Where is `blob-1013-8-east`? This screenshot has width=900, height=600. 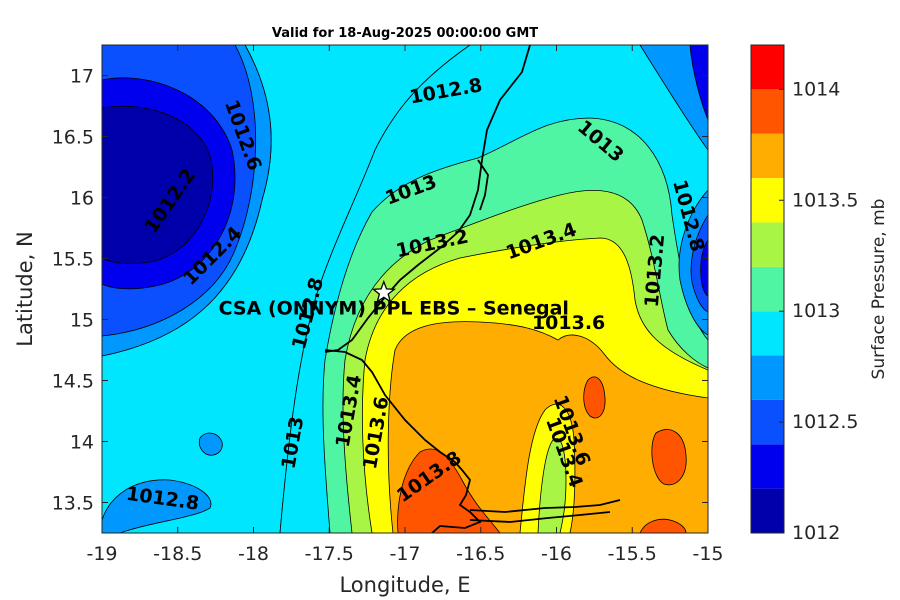 blob-1013-8-east is located at coordinates (669, 457).